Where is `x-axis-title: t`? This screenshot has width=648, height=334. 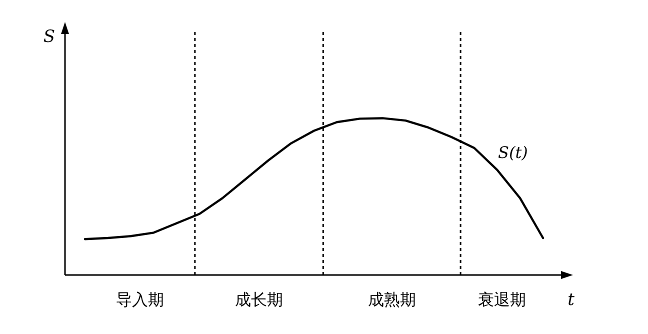
x-axis-title: t is located at coordinates (571, 300).